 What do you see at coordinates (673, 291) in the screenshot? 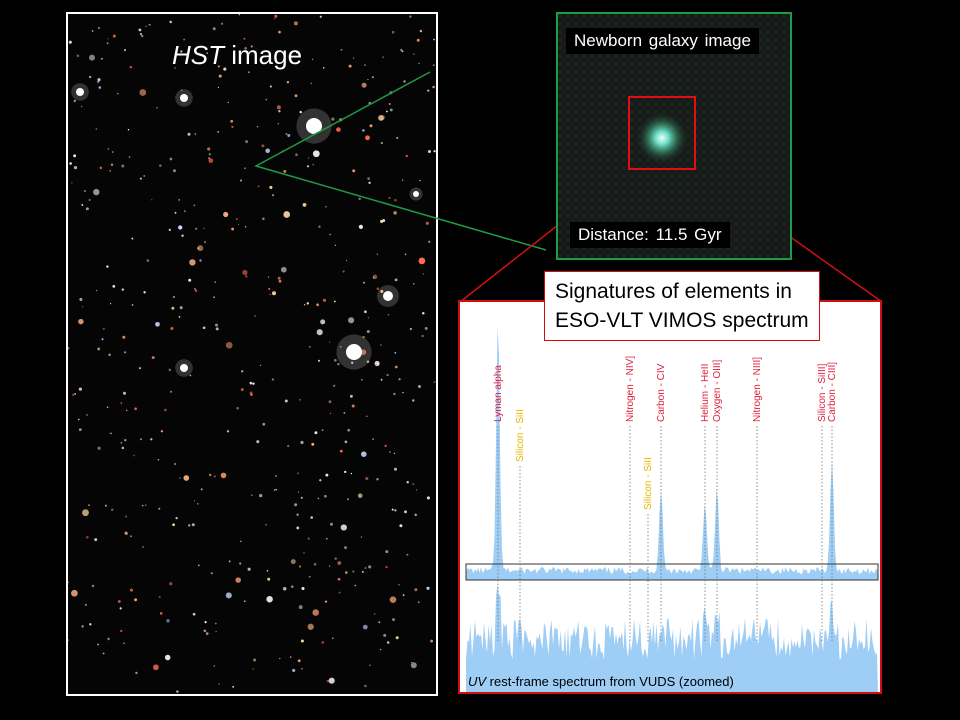
I see `spectrum-title-line1: Signatures of elements in` at bounding box center [673, 291].